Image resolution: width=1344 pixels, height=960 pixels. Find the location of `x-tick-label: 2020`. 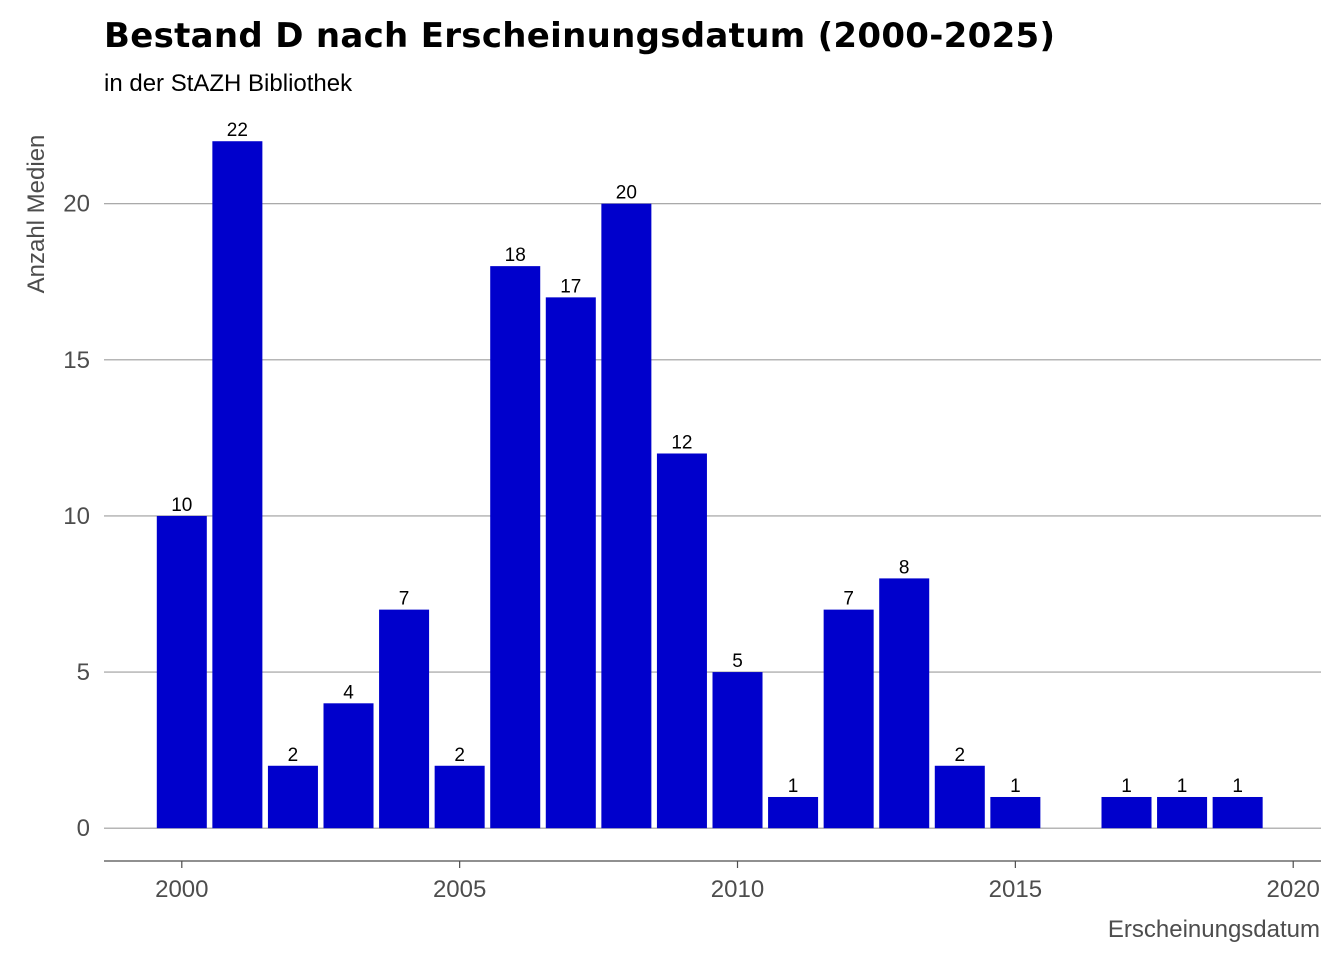

x-tick-label: 2020 is located at coordinates (1293, 889).